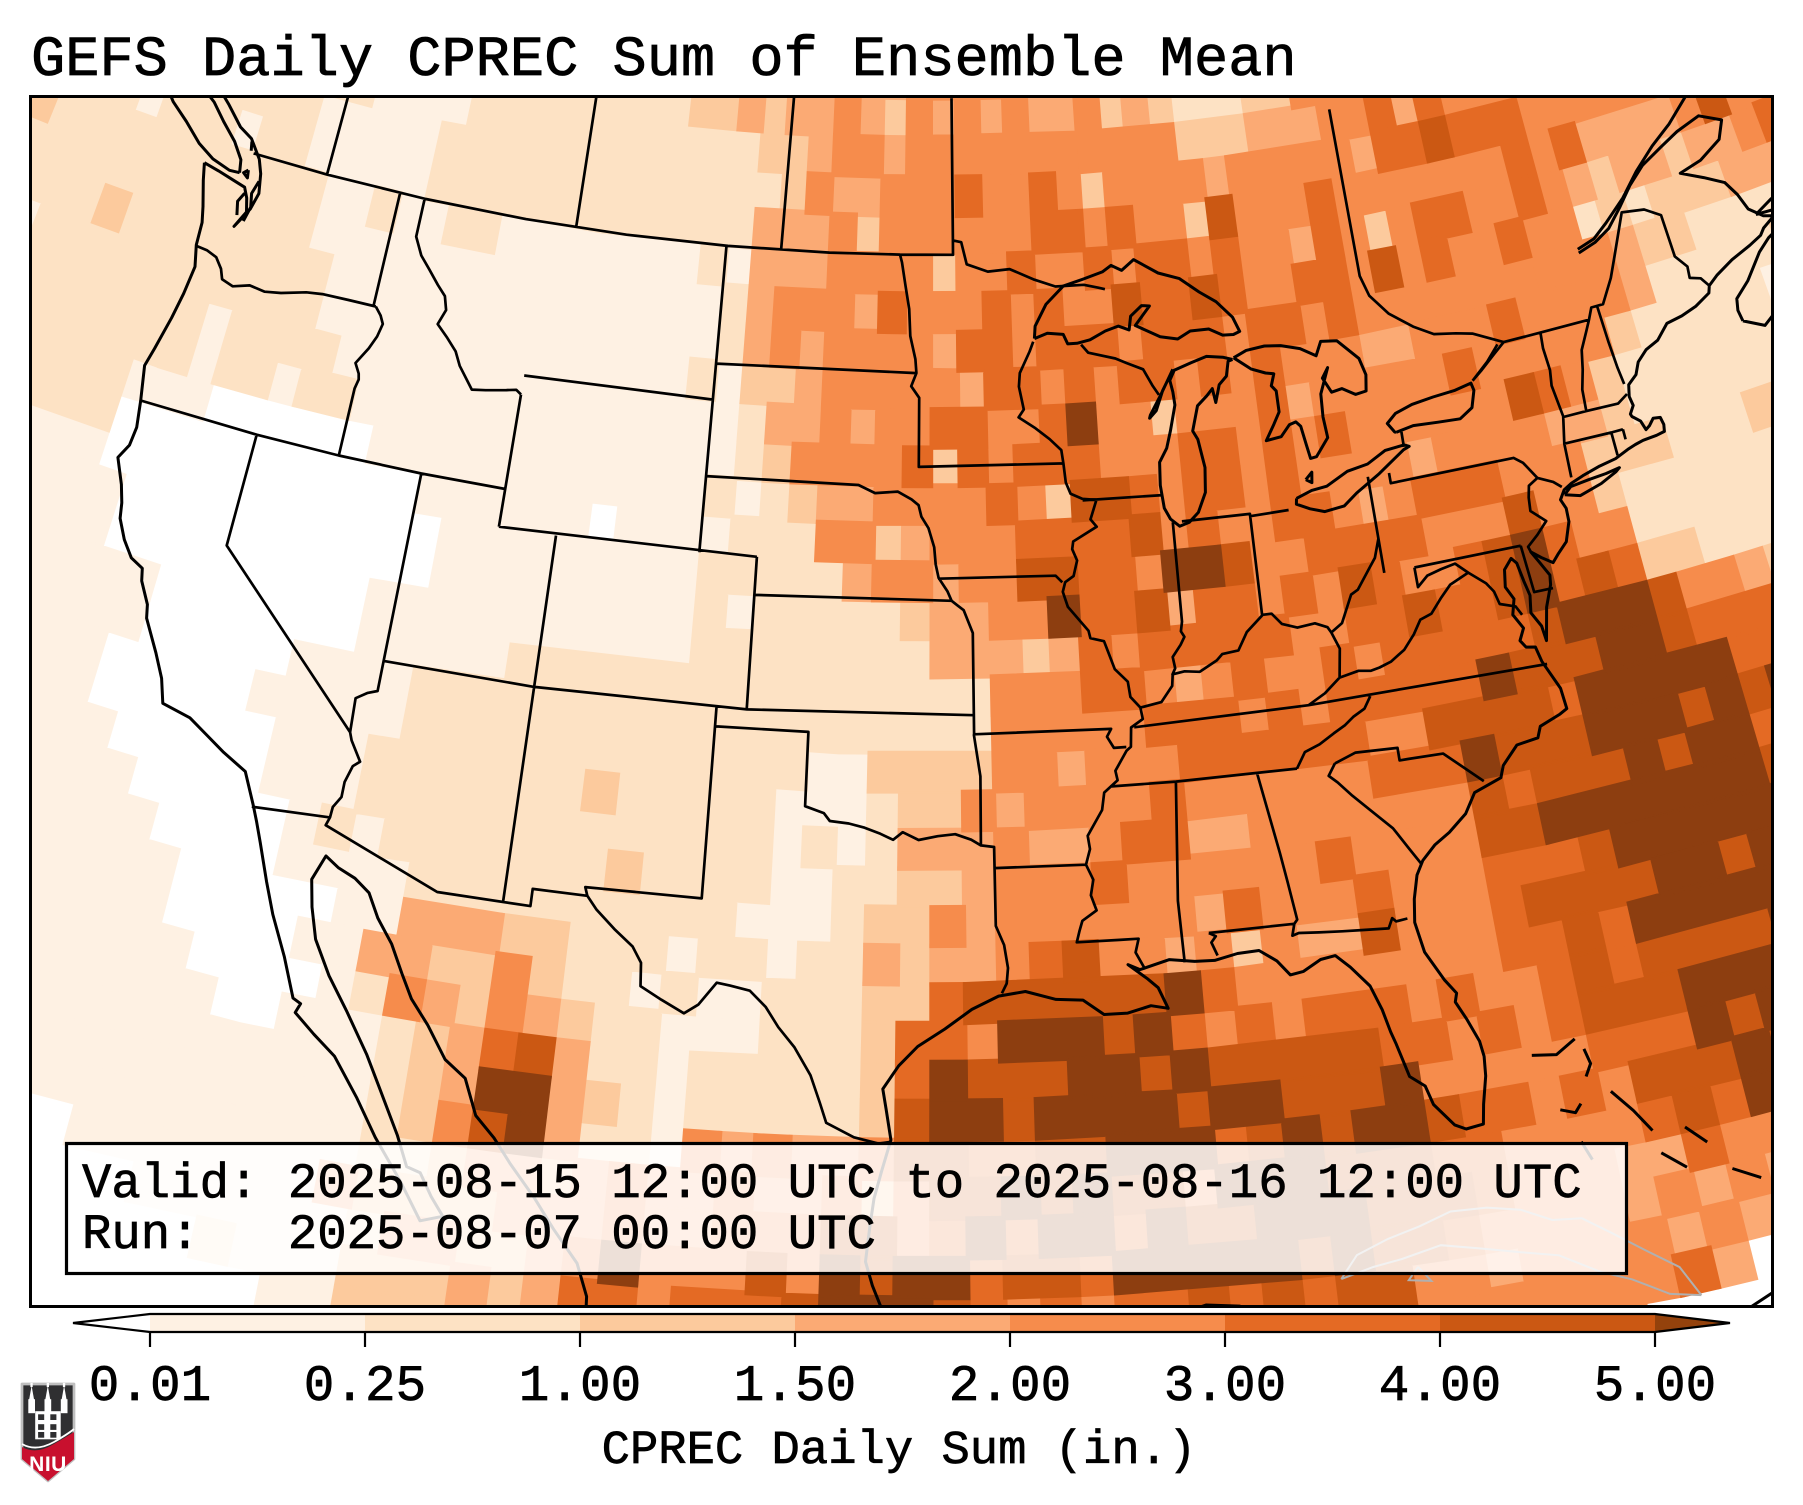 The height and width of the screenshot is (1505, 1803). What do you see at coordinates (899, 1451) in the screenshot?
I see `svg-text: CPREC Daily Sum (in.)` at bounding box center [899, 1451].